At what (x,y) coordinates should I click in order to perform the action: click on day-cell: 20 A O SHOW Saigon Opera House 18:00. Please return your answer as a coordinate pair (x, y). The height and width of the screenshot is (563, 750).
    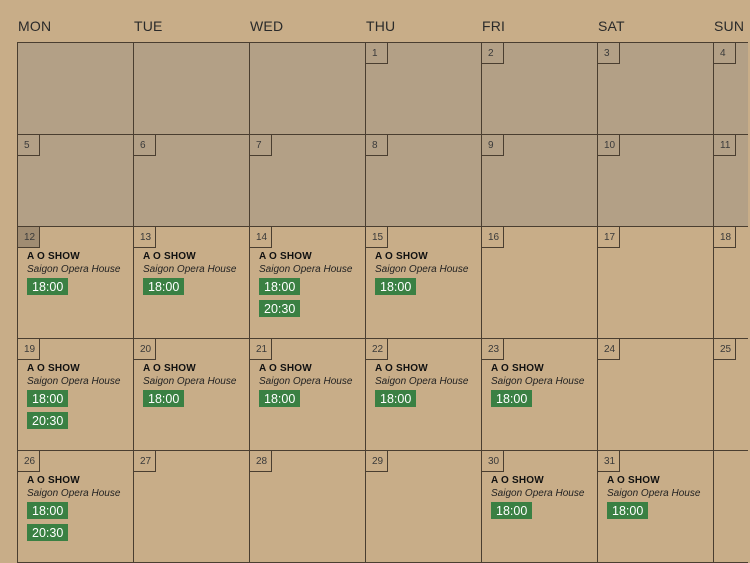
    Looking at the image, I should click on (191, 394).